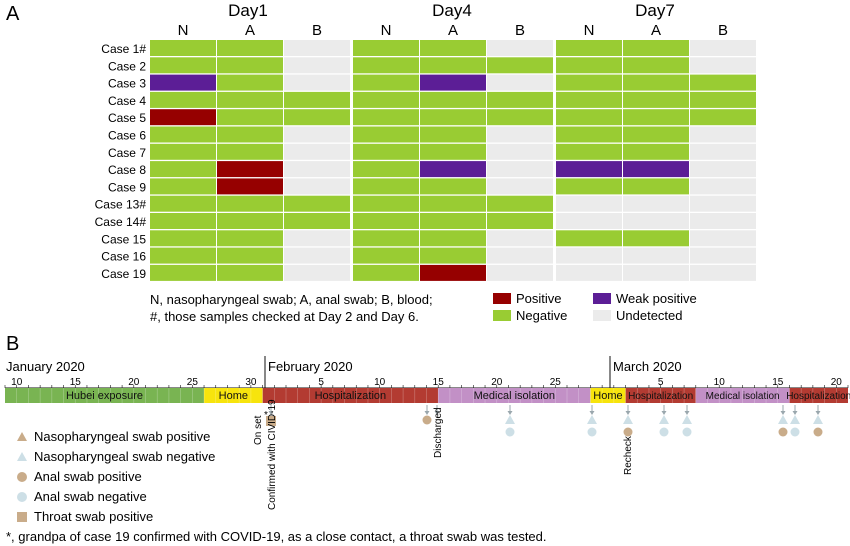 The image size is (850, 546). What do you see at coordinates (251, 382) in the screenshot?
I see `axis-tick-label: 30` at bounding box center [251, 382].